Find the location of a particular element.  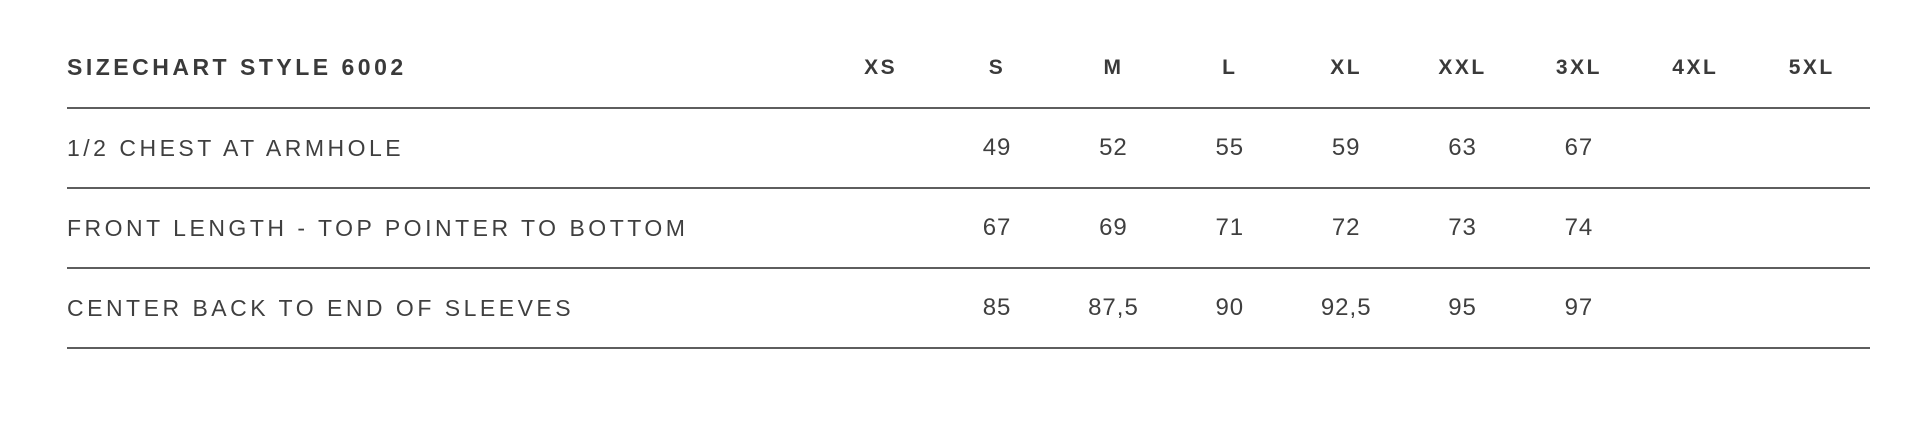

size-value-cell: 63 is located at coordinates (1462, 147).